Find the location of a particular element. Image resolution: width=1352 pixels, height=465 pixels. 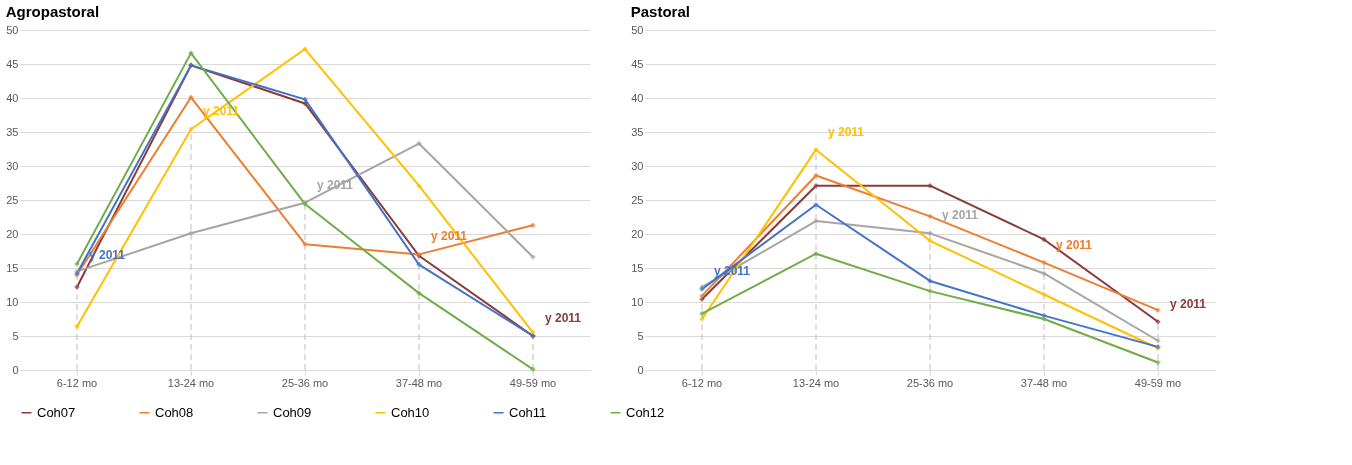

chart-title: Pastoral is located at coordinates (660, 11).